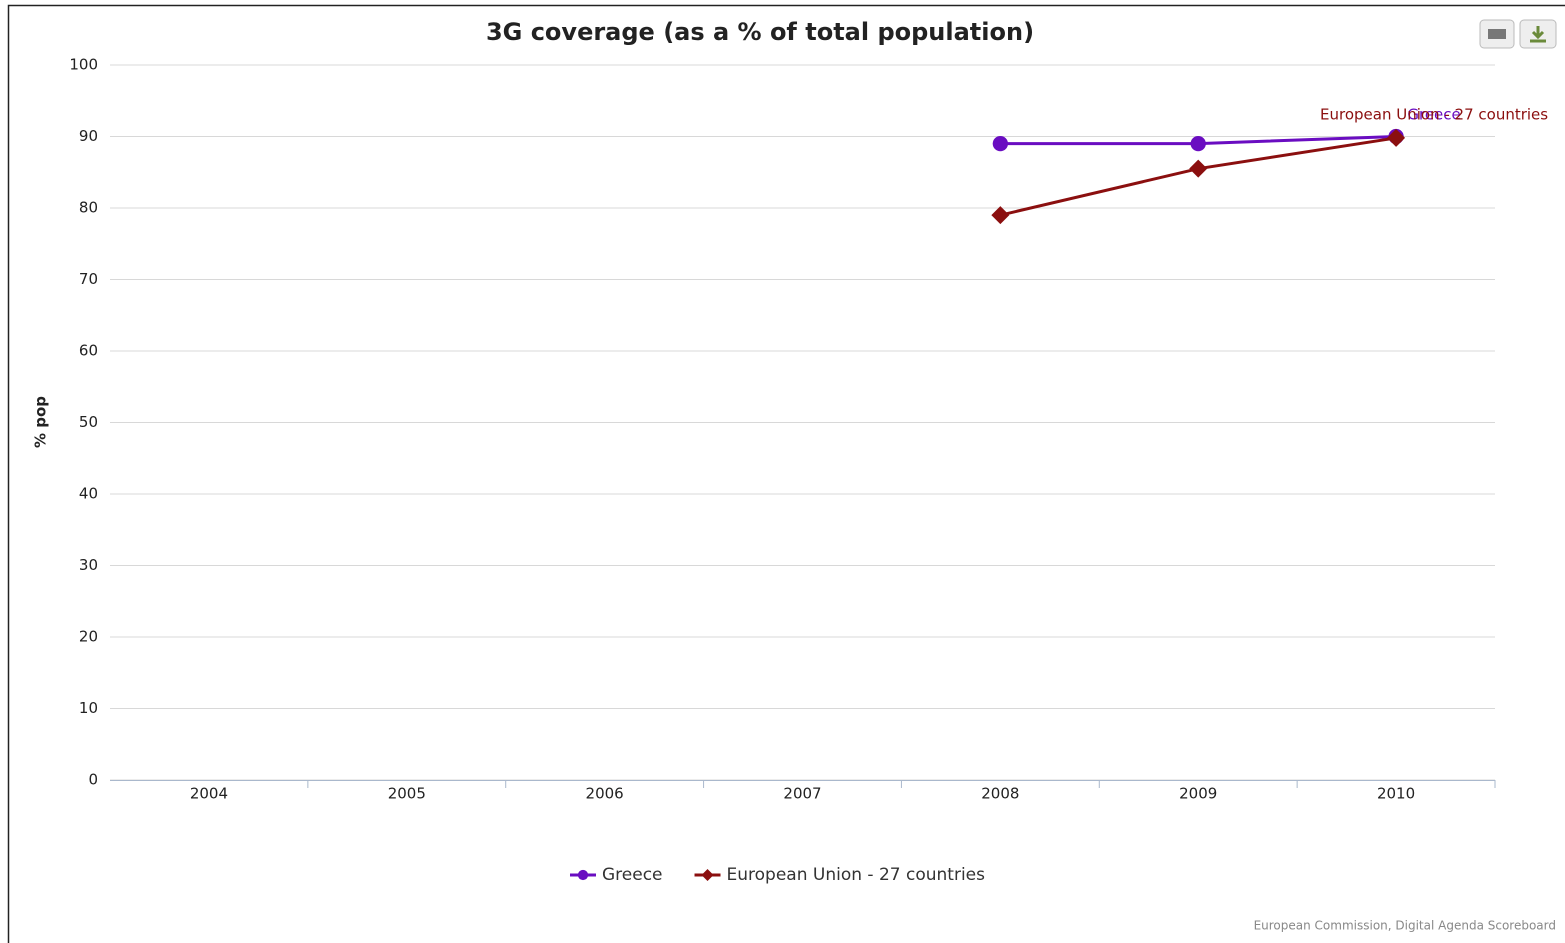  Describe the element at coordinates (88, 351) in the screenshot. I see `y-tick-label: 60` at that location.